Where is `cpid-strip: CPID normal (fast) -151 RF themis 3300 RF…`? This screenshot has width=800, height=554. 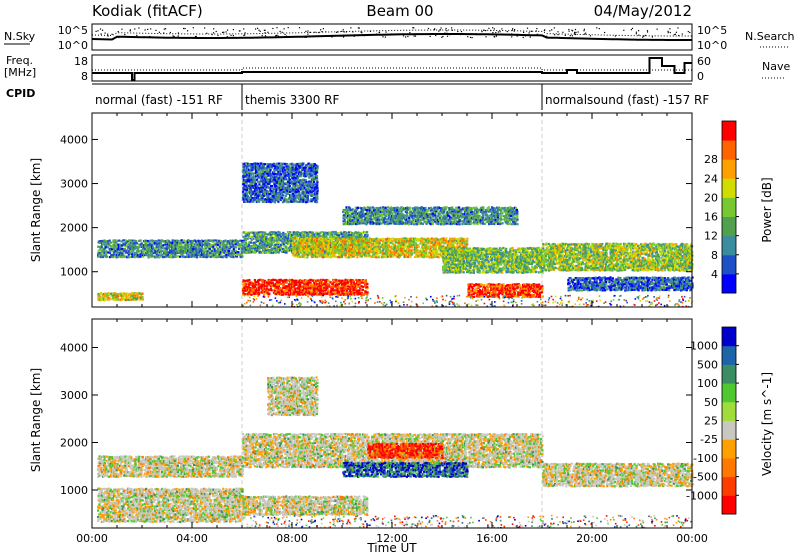
cpid-strip: CPID normal (fast) -151 RF themis 3300 RF… is located at coordinates (357, 96).